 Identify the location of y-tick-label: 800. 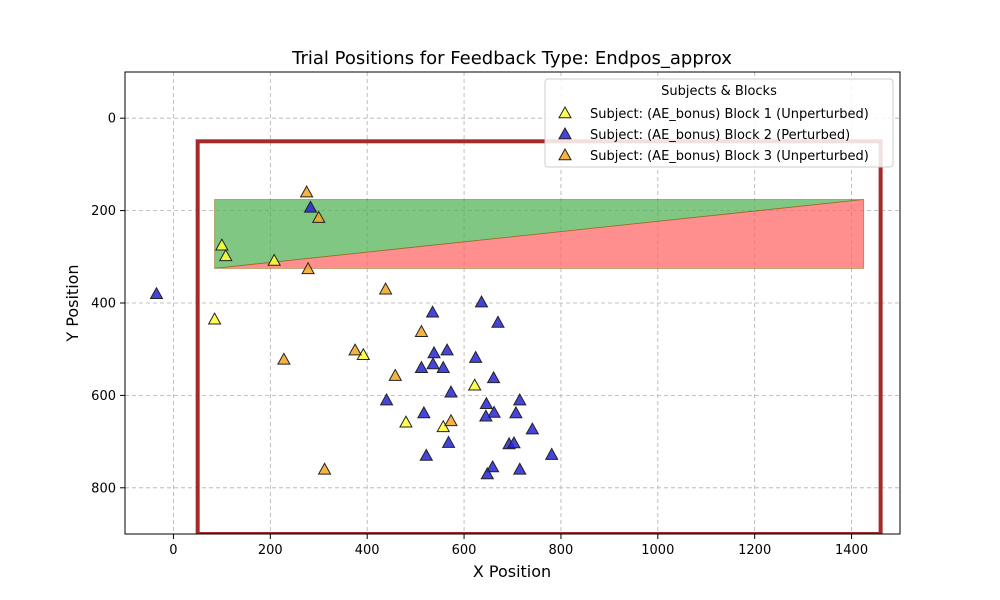
(103, 488).